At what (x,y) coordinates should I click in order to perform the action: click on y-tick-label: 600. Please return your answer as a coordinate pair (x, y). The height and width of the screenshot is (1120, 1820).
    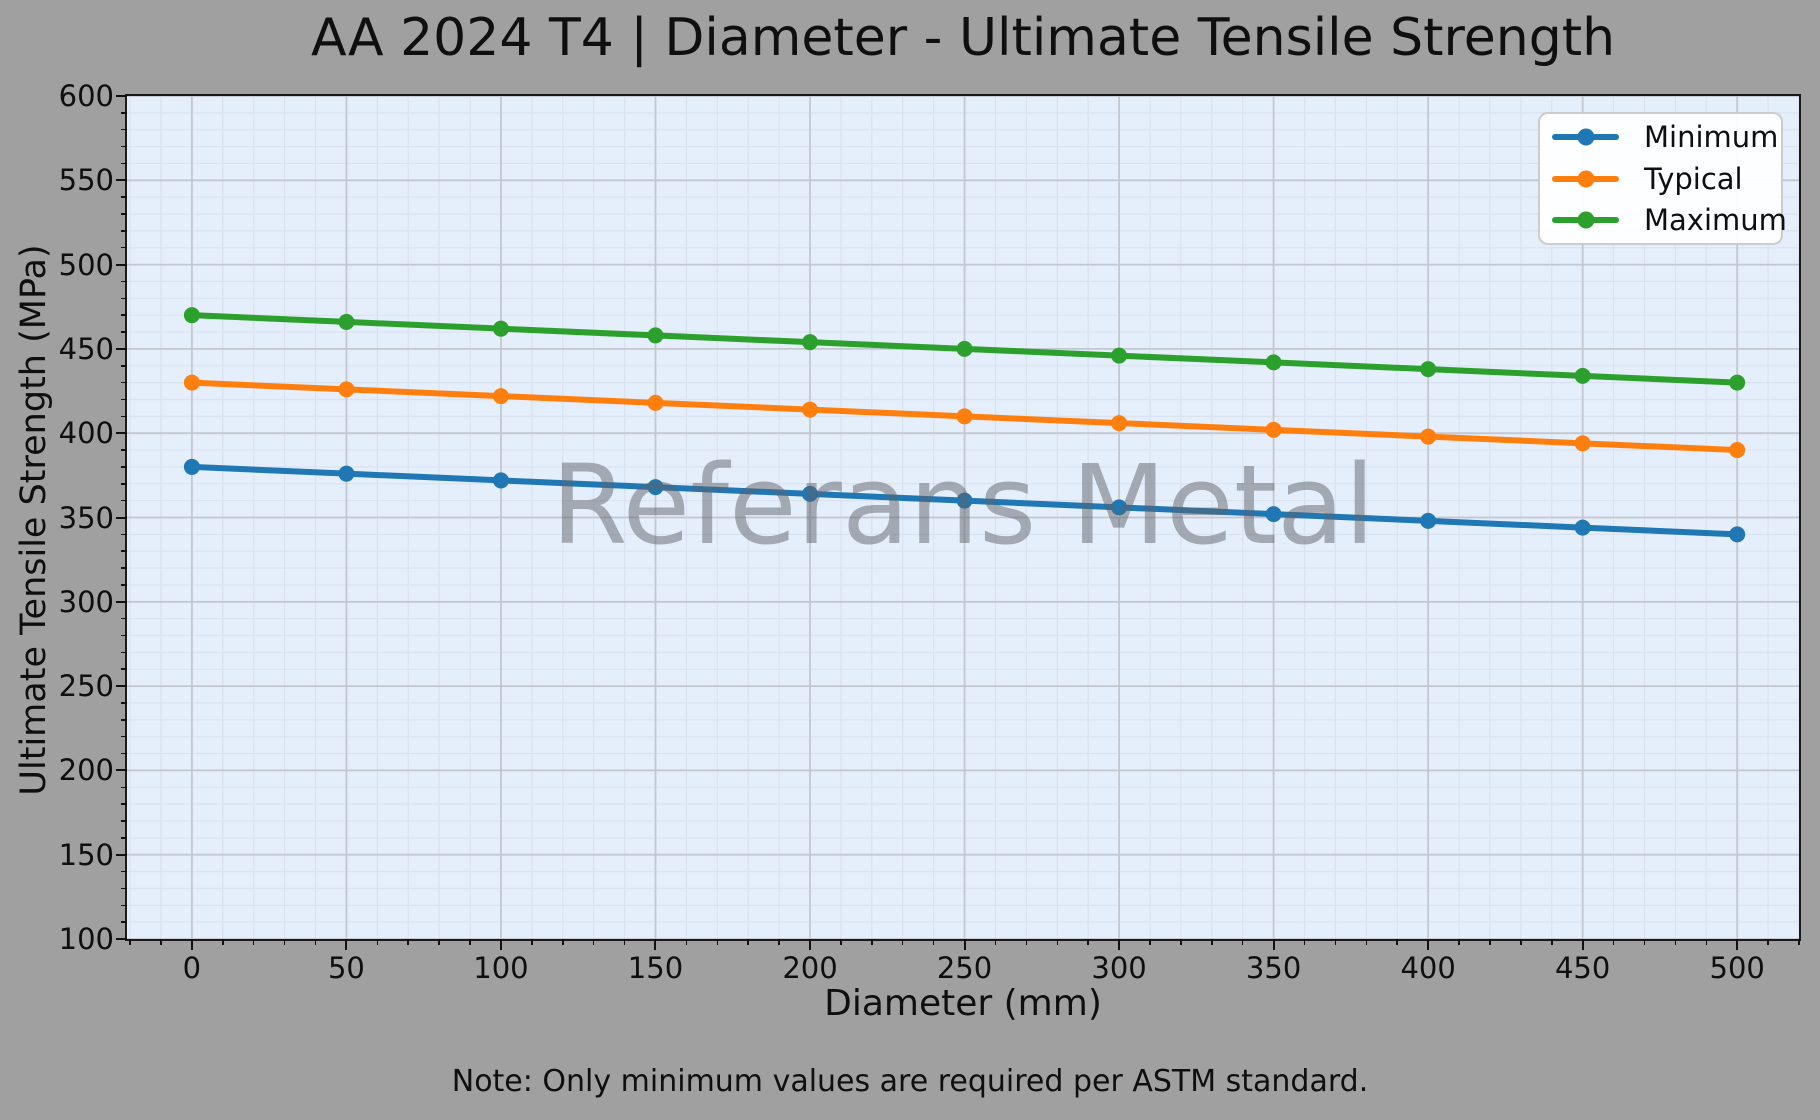
    Looking at the image, I should click on (86, 96).